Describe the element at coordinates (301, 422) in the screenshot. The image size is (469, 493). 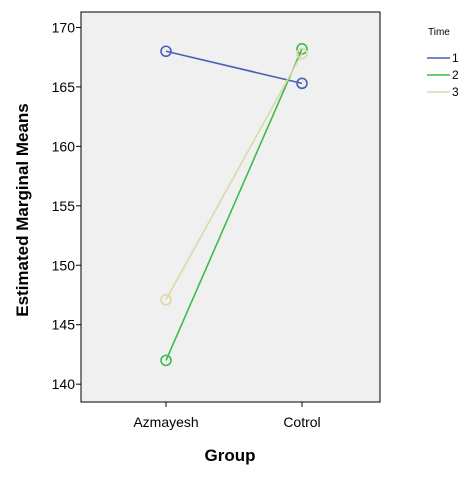
I see `x-tick-label: Cotrol` at that location.